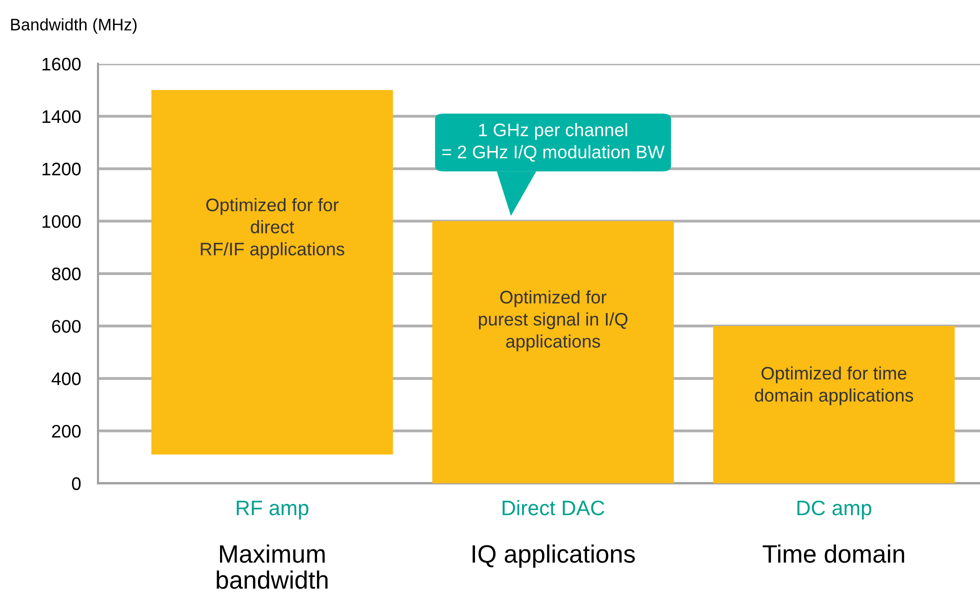 Image resolution: width=980 pixels, height=608 pixels. What do you see at coordinates (553, 142) in the screenshot?
I see `annotation: 1 GHz per channel = 2 GHz I/Q modulation BW` at bounding box center [553, 142].